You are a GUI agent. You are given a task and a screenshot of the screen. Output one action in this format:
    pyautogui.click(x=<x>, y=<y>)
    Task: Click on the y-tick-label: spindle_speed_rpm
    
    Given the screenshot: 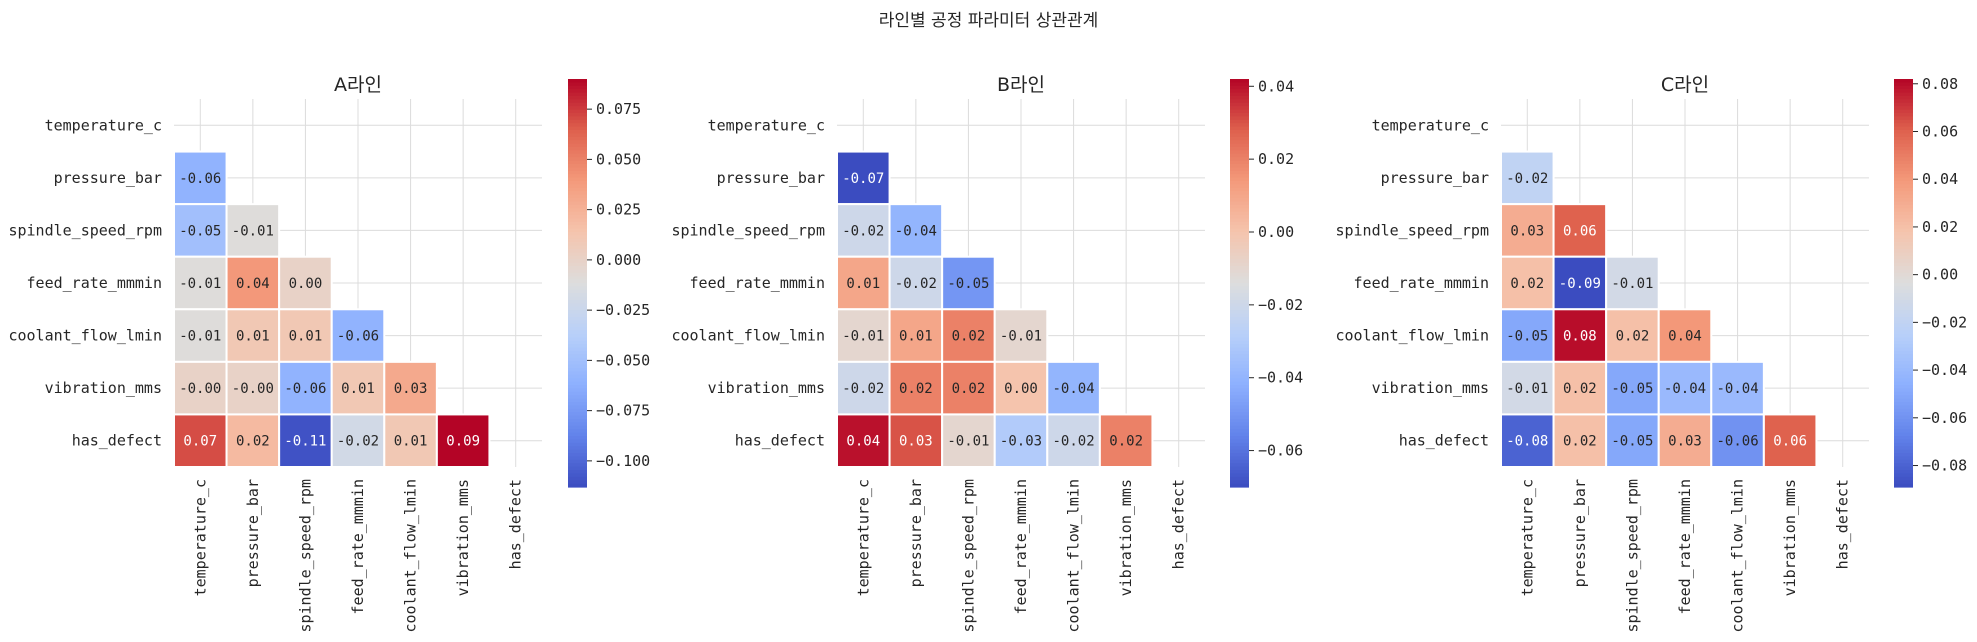 What is the action you would take?
    pyautogui.click(x=85, y=230)
    